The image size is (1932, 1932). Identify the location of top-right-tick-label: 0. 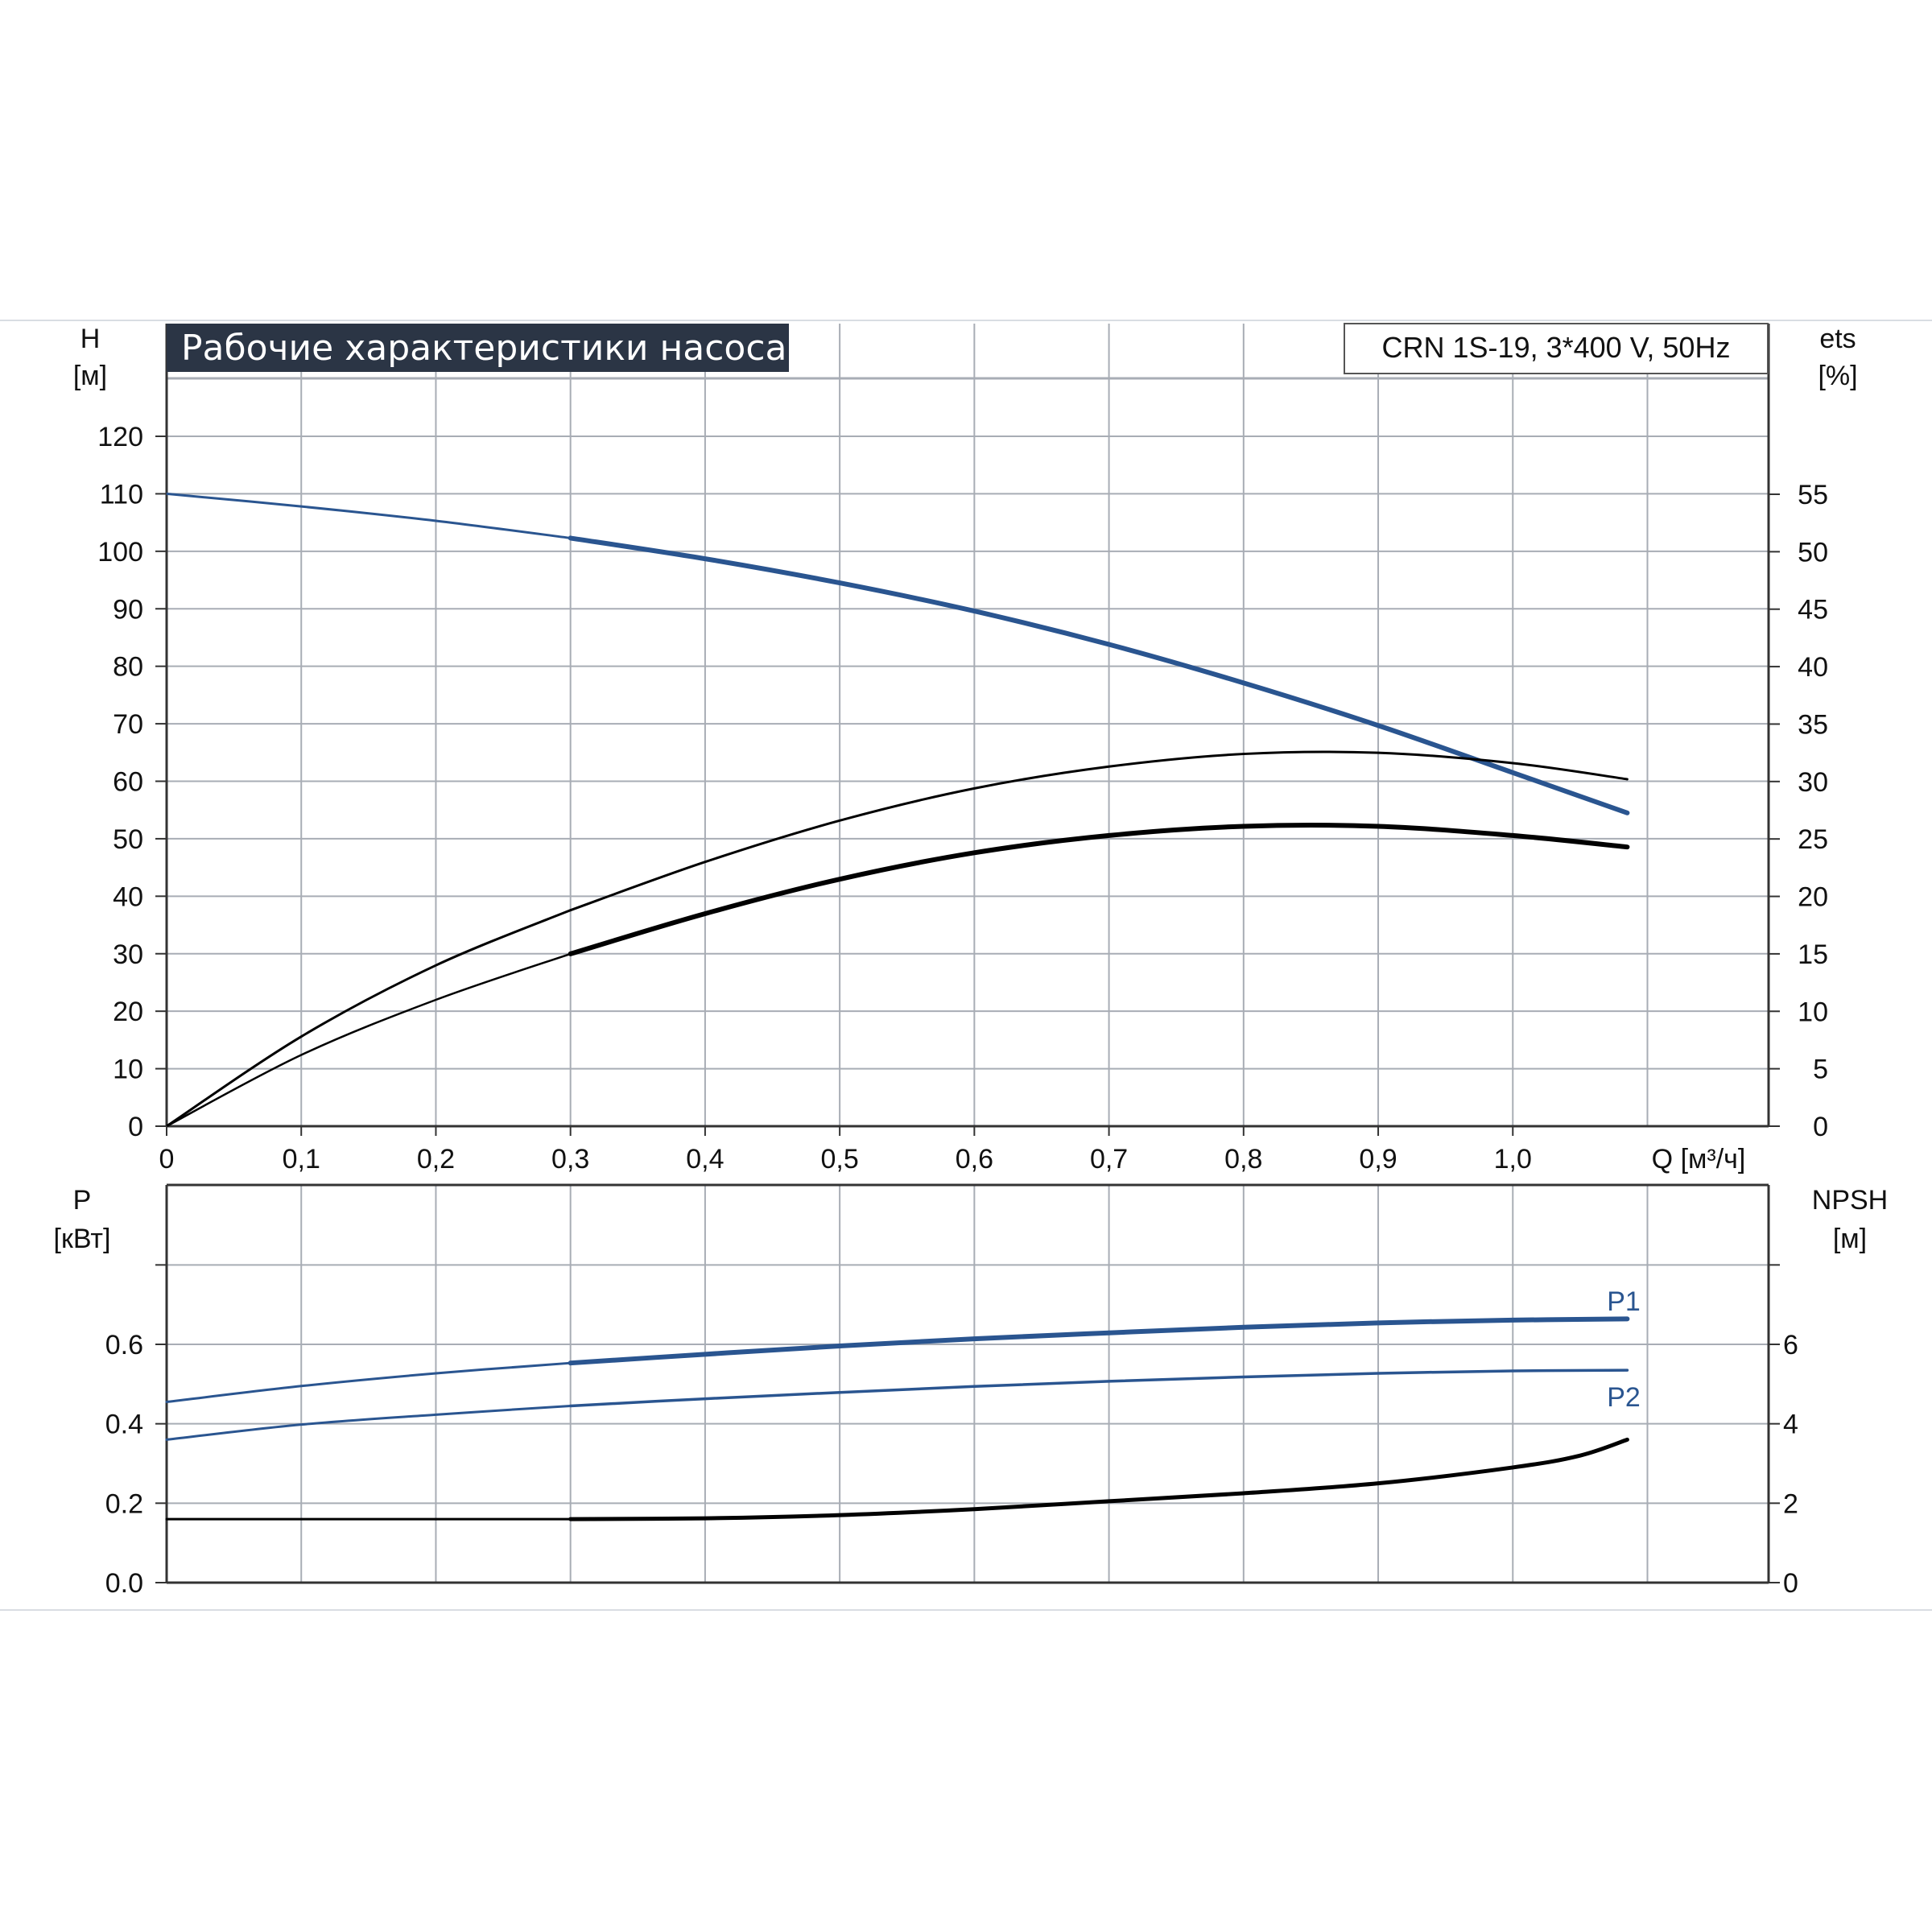
(1820, 1127).